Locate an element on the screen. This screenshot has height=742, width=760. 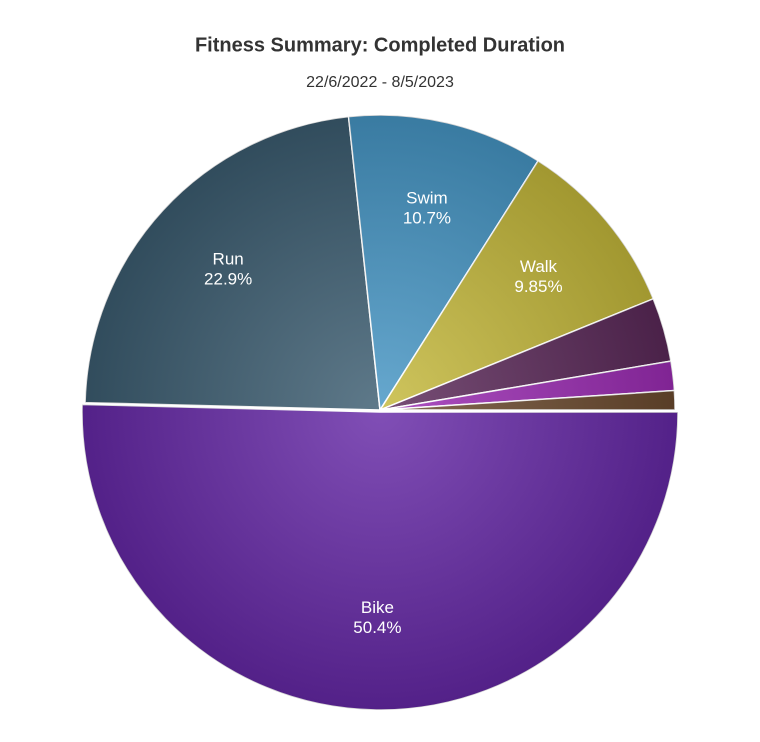
slice-label: Walk is located at coordinates (539, 266).